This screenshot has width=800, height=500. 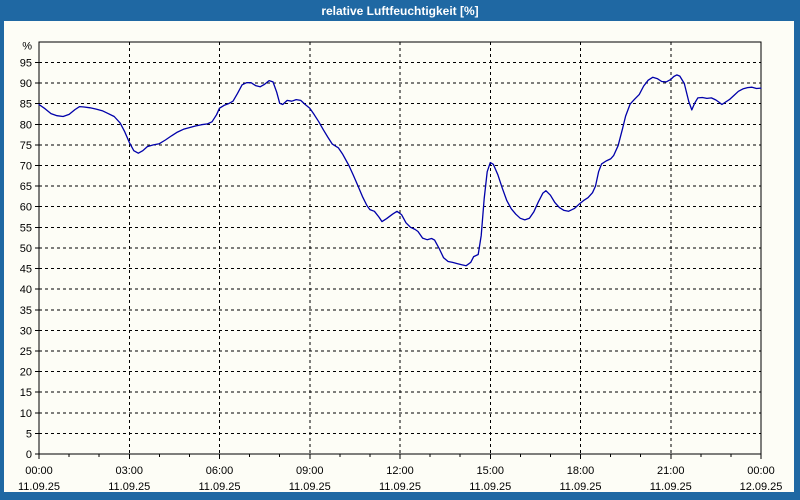 I want to click on y-tick-label: 10, so click(x=26, y=414).